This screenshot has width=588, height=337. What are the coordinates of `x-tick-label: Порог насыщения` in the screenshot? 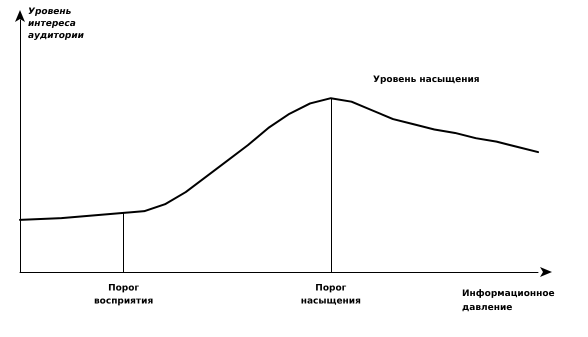 It's located at (331, 295).